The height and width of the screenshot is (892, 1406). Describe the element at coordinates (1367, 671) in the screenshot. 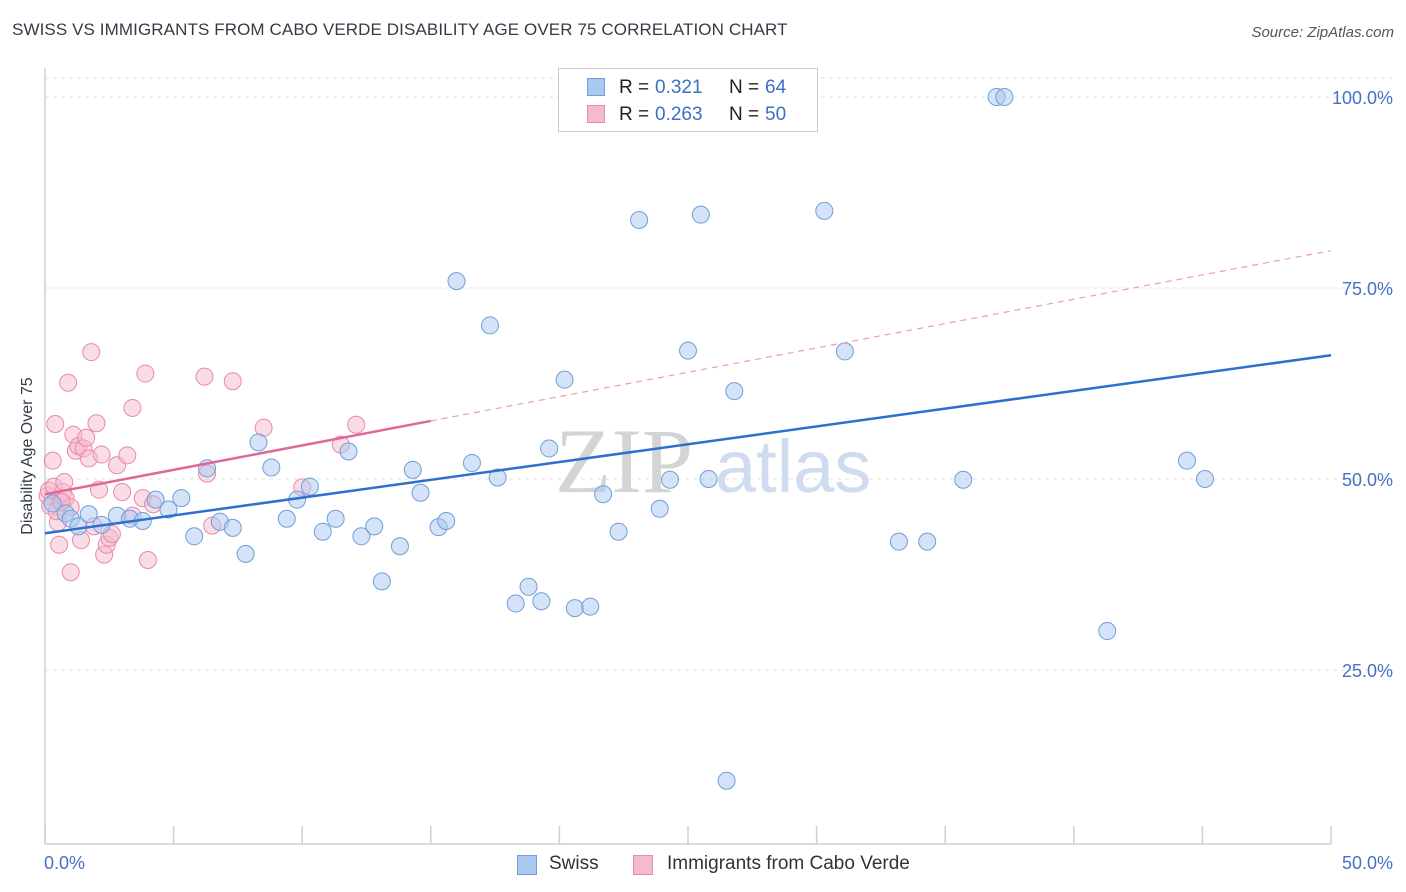

I see `y-tick-label: 25.0%` at that location.